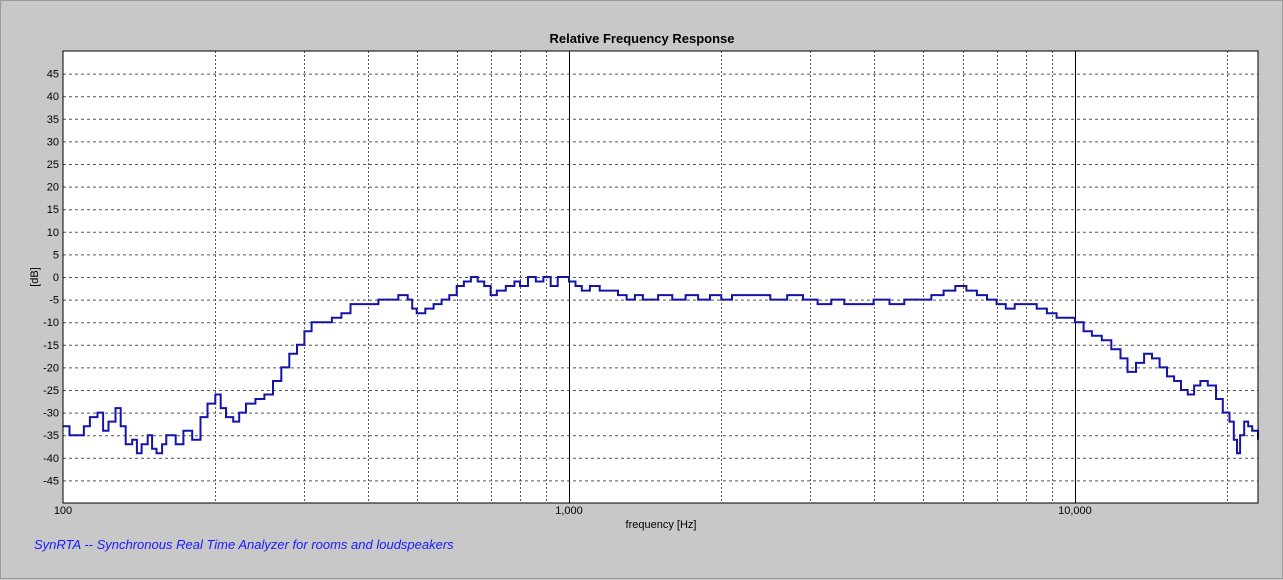 The image size is (1283, 580). I want to click on x-tick-label: 10,000, so click(1075, 511).